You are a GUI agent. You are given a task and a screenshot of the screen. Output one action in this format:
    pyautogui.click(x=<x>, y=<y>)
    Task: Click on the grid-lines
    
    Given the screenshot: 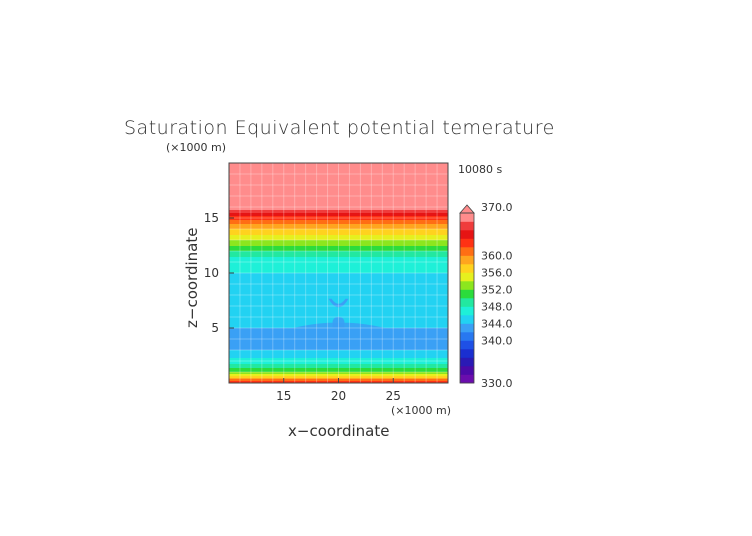 What is the action you would take?
    pyautogui.click(x=338, y=273)
    